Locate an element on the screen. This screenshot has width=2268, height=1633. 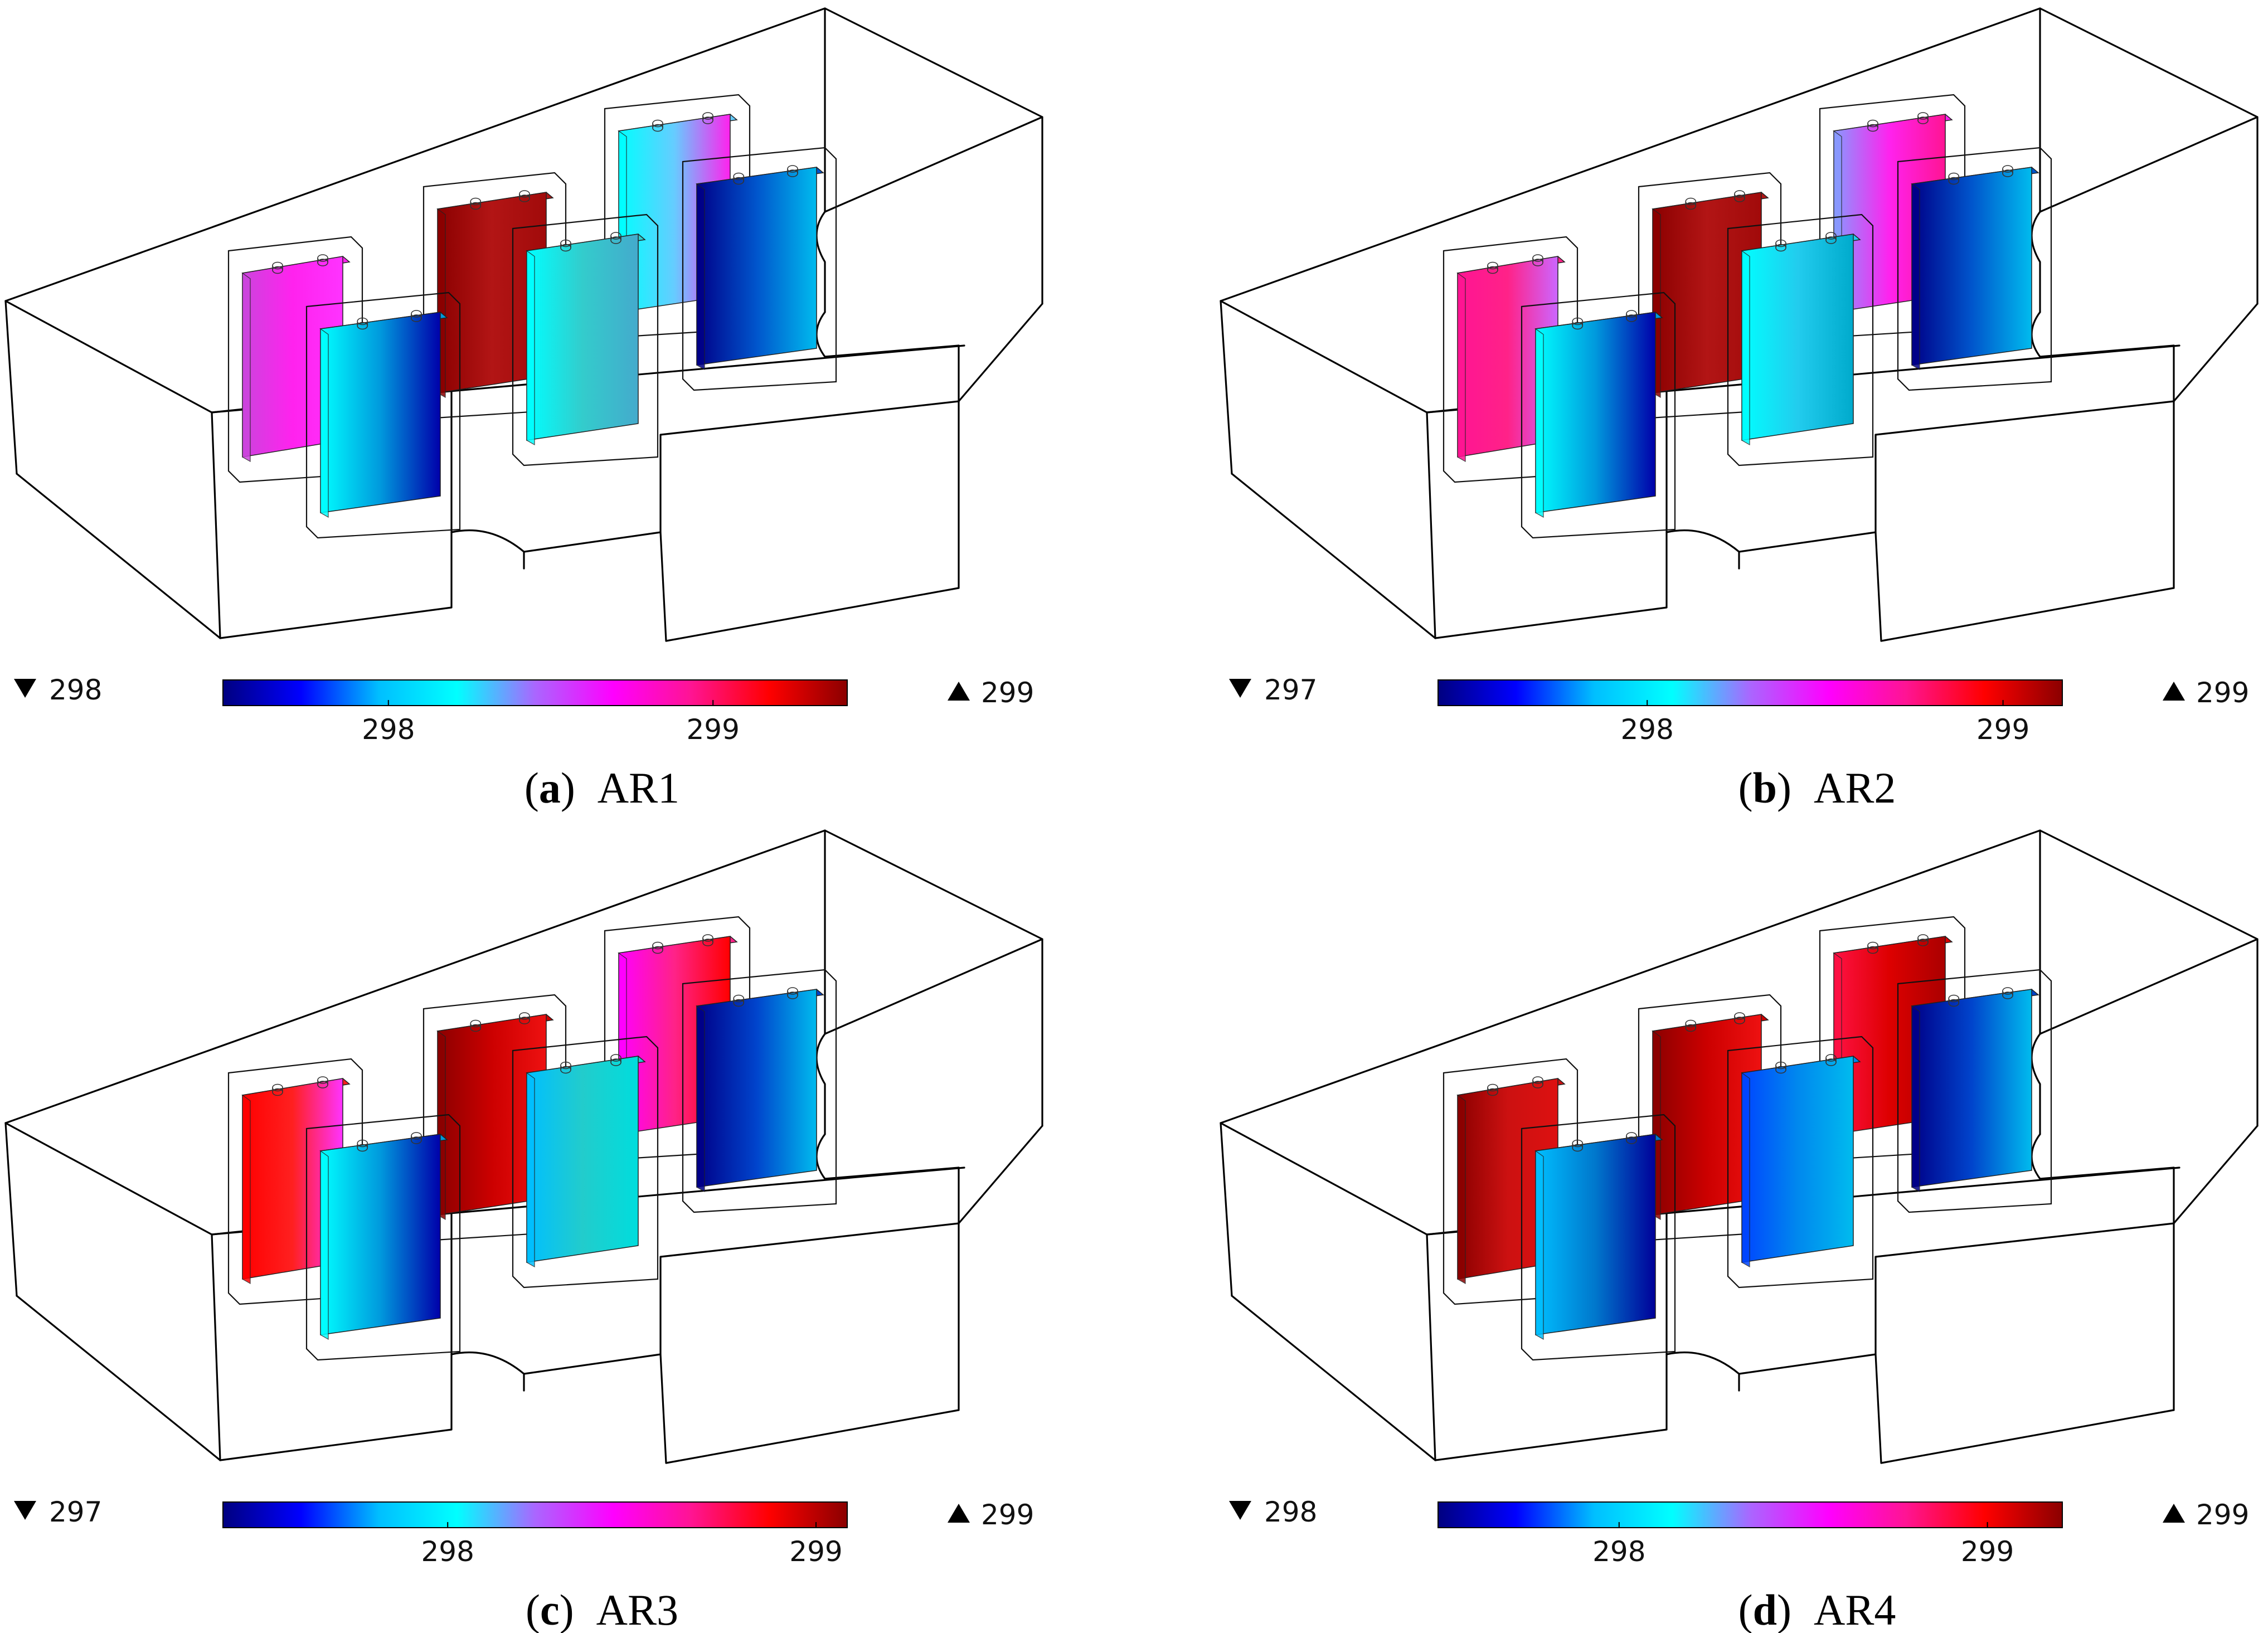
caption-label: AR4 is located at coordinates (1855, 1609).